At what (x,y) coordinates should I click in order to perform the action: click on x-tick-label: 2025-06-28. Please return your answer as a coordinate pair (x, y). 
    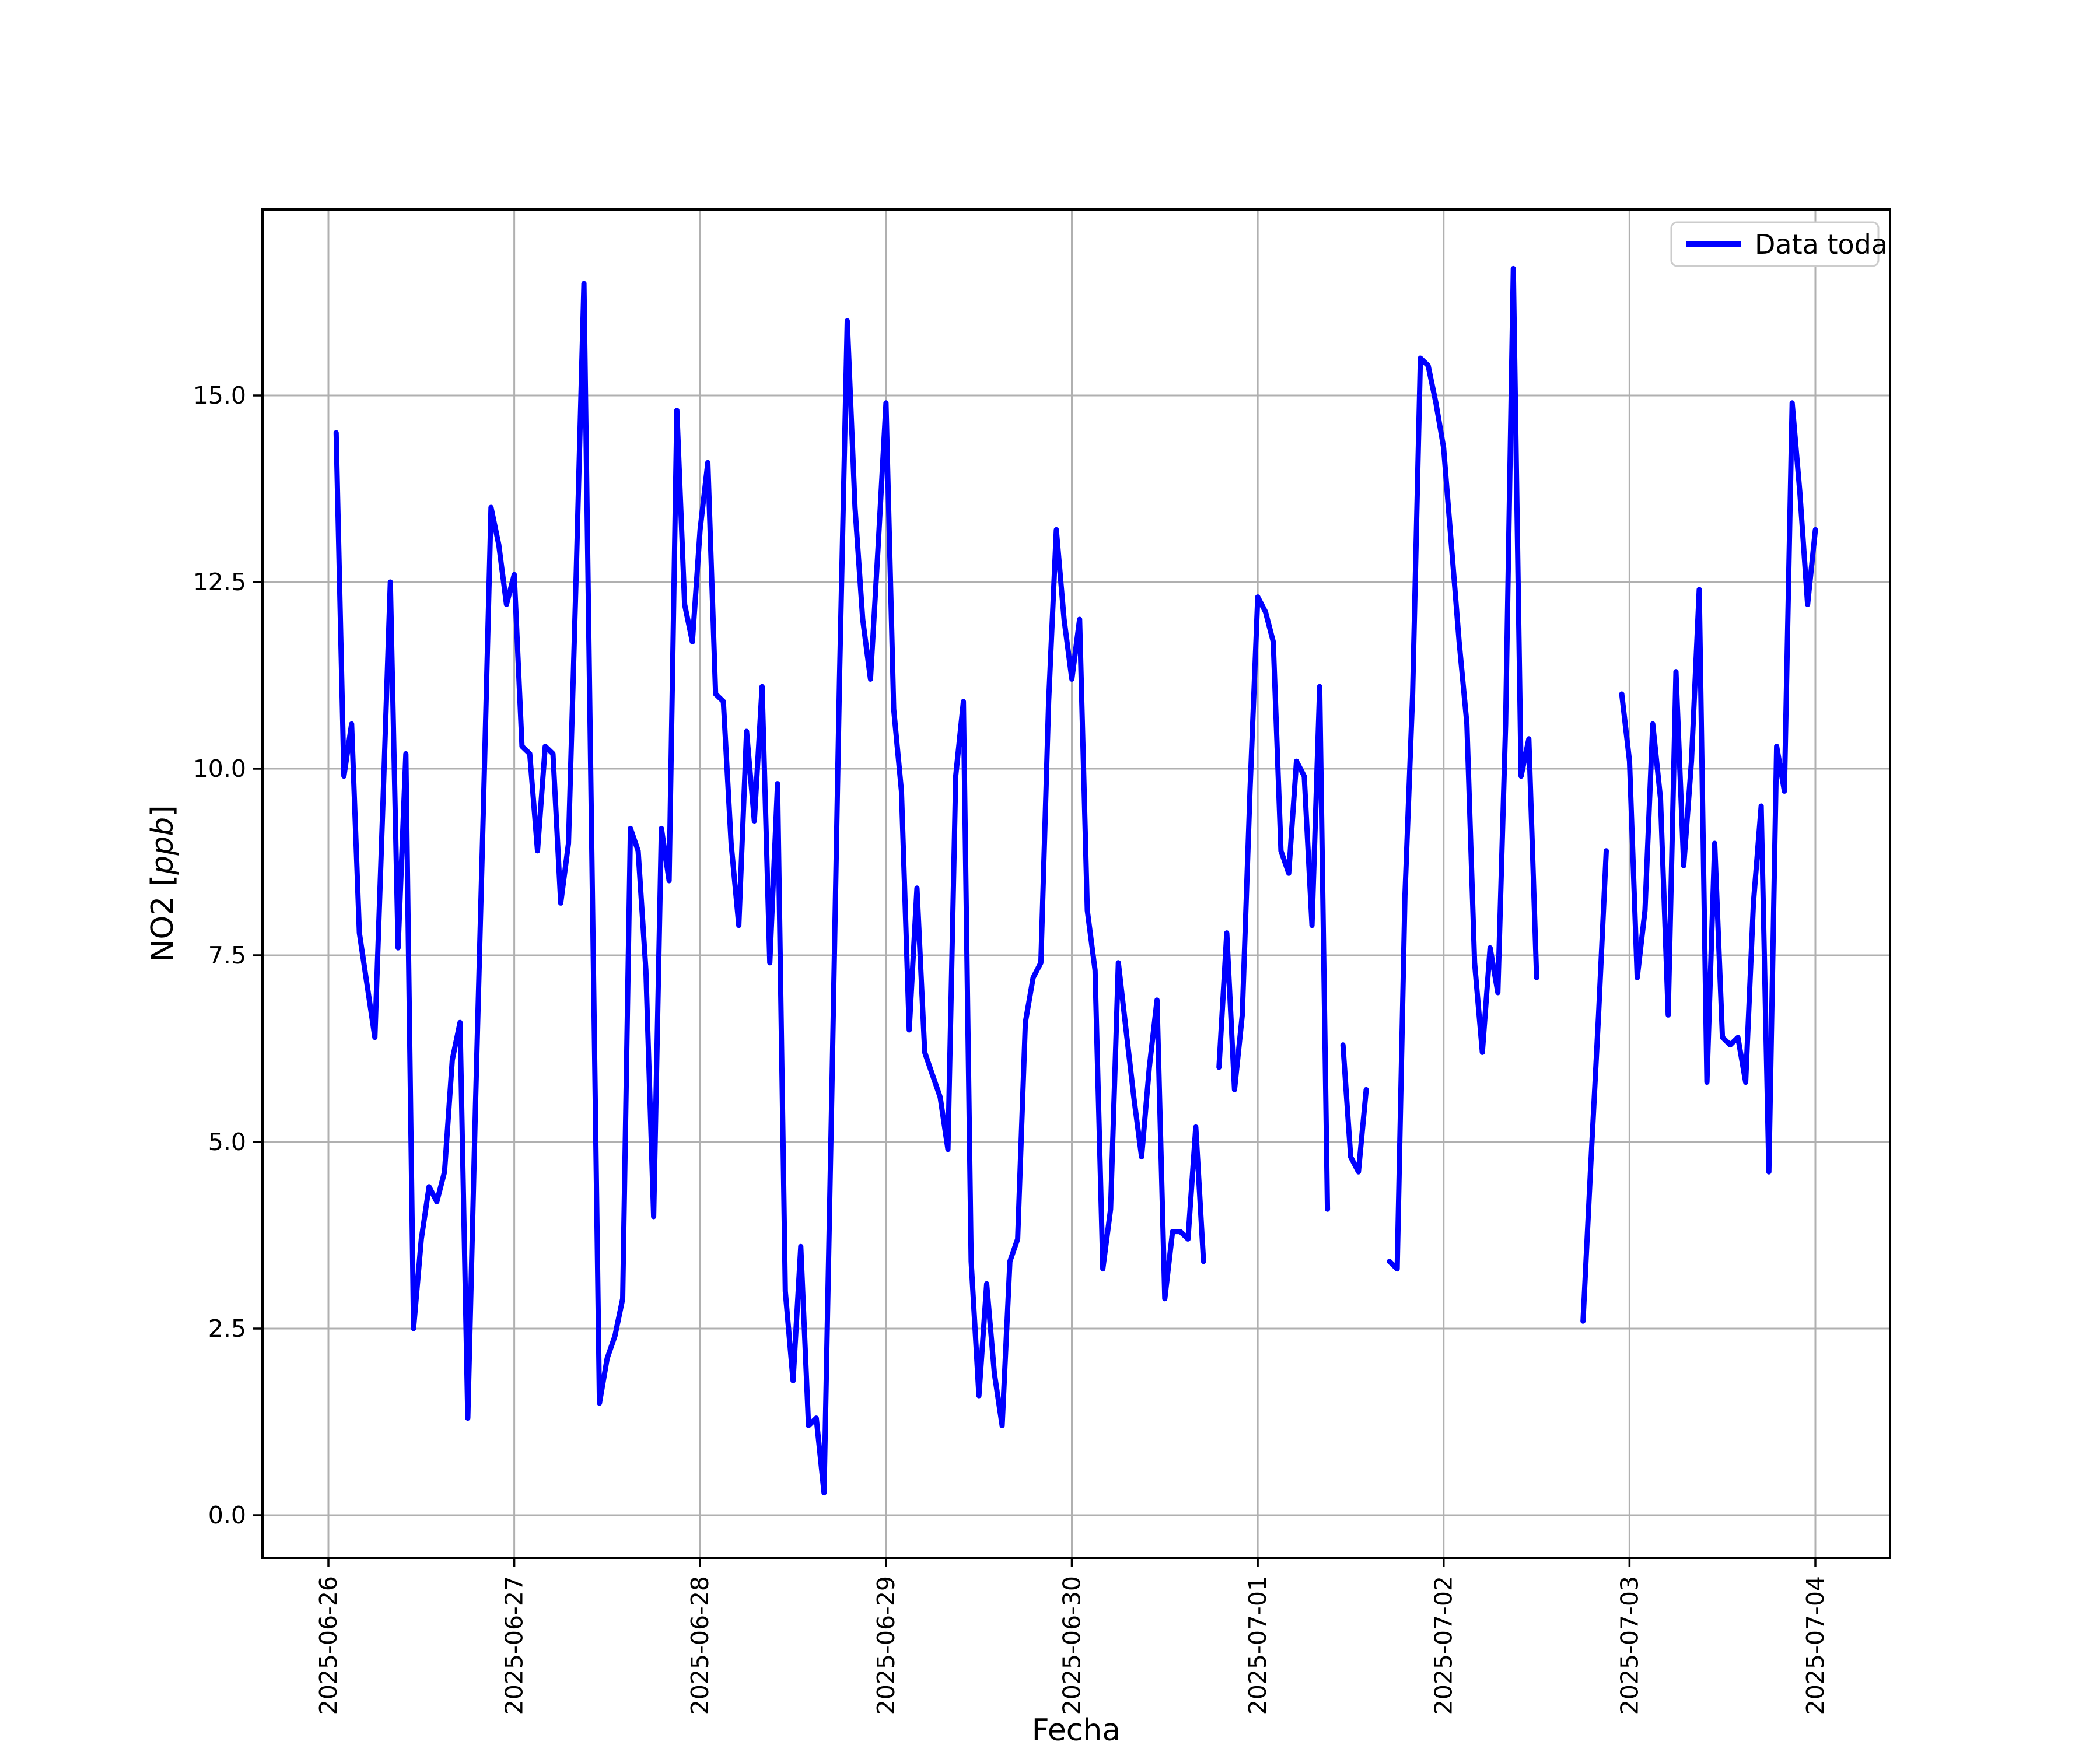
    Looking at the image, I should click on (700, 1645).